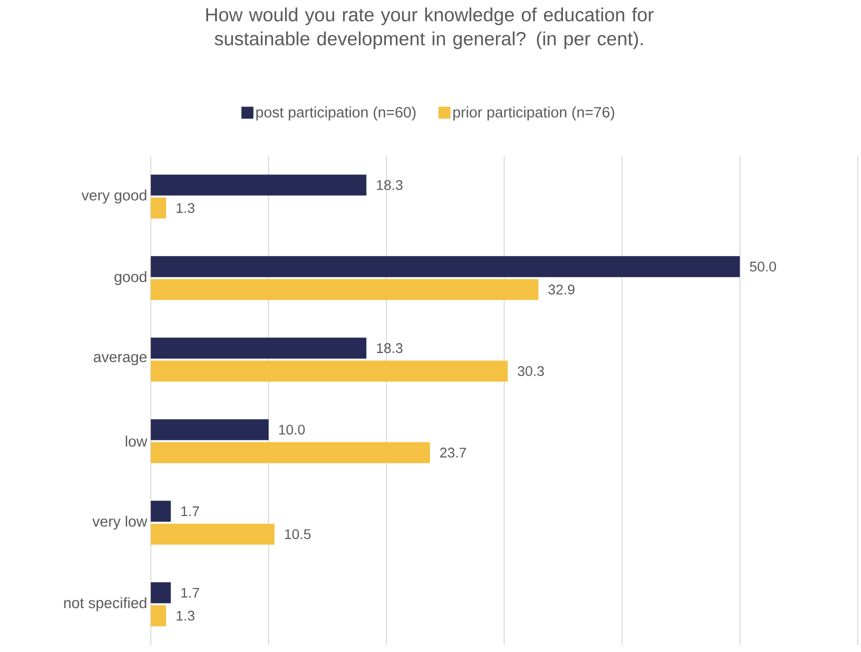 The width and height of the screenshot is (861, 652). What do you see at coordinates (533, 113) in the screenshot?
I see `legend-label: prior participation (n=76)` at bounding box center [533, 113].